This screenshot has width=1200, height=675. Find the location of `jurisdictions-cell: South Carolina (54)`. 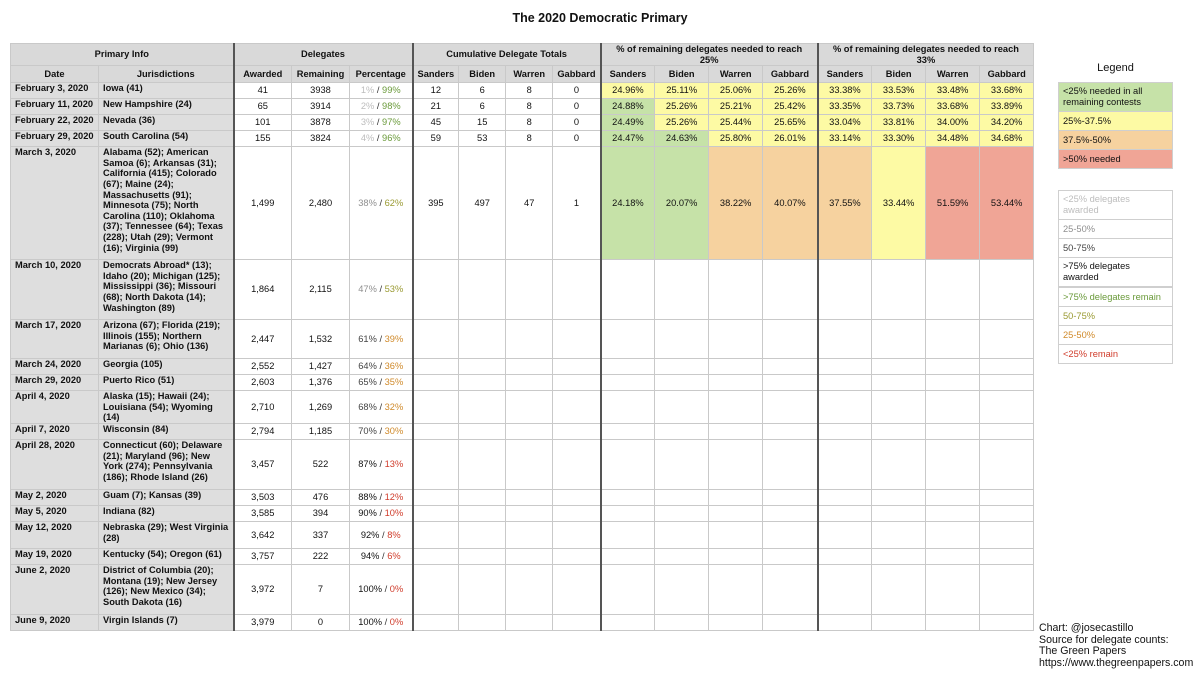

jurisdictions-cell: South Carolina (54) is located at coordinates (166, 139).